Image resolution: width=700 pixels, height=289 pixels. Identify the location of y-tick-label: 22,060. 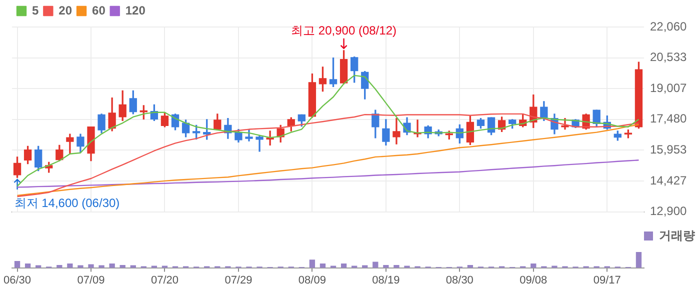
(669, 26).